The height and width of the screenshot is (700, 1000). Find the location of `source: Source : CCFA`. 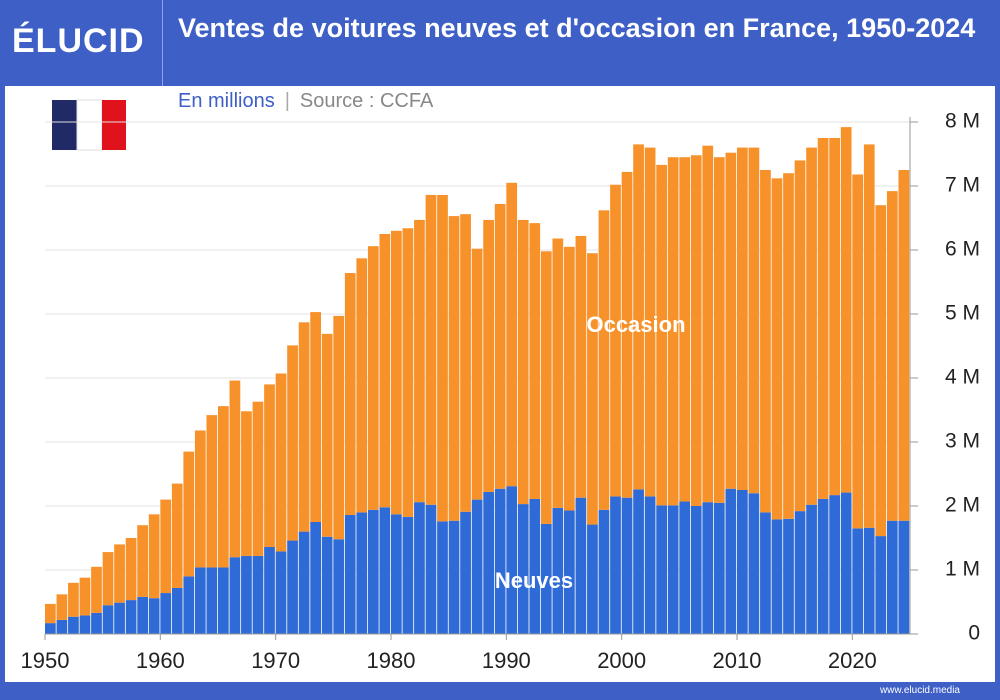

source: Source : CCFA is located at coordinates (366, 101).